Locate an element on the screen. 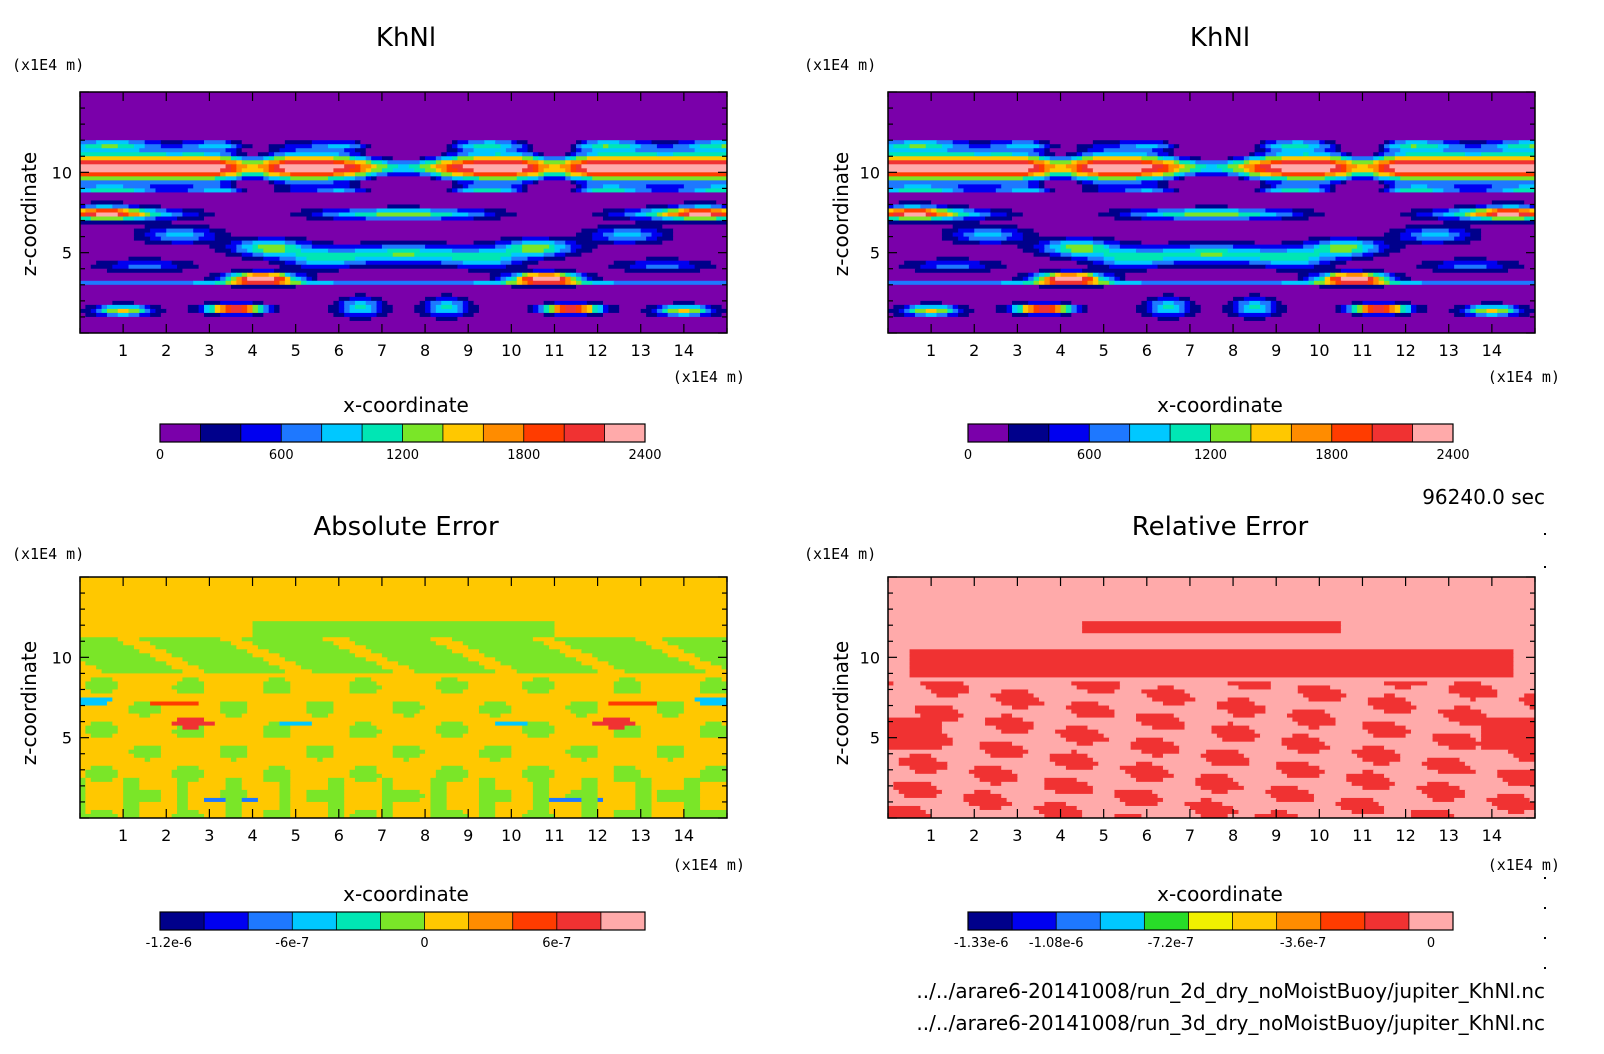  colorbar-swatch is located at coordinates (463, 433).